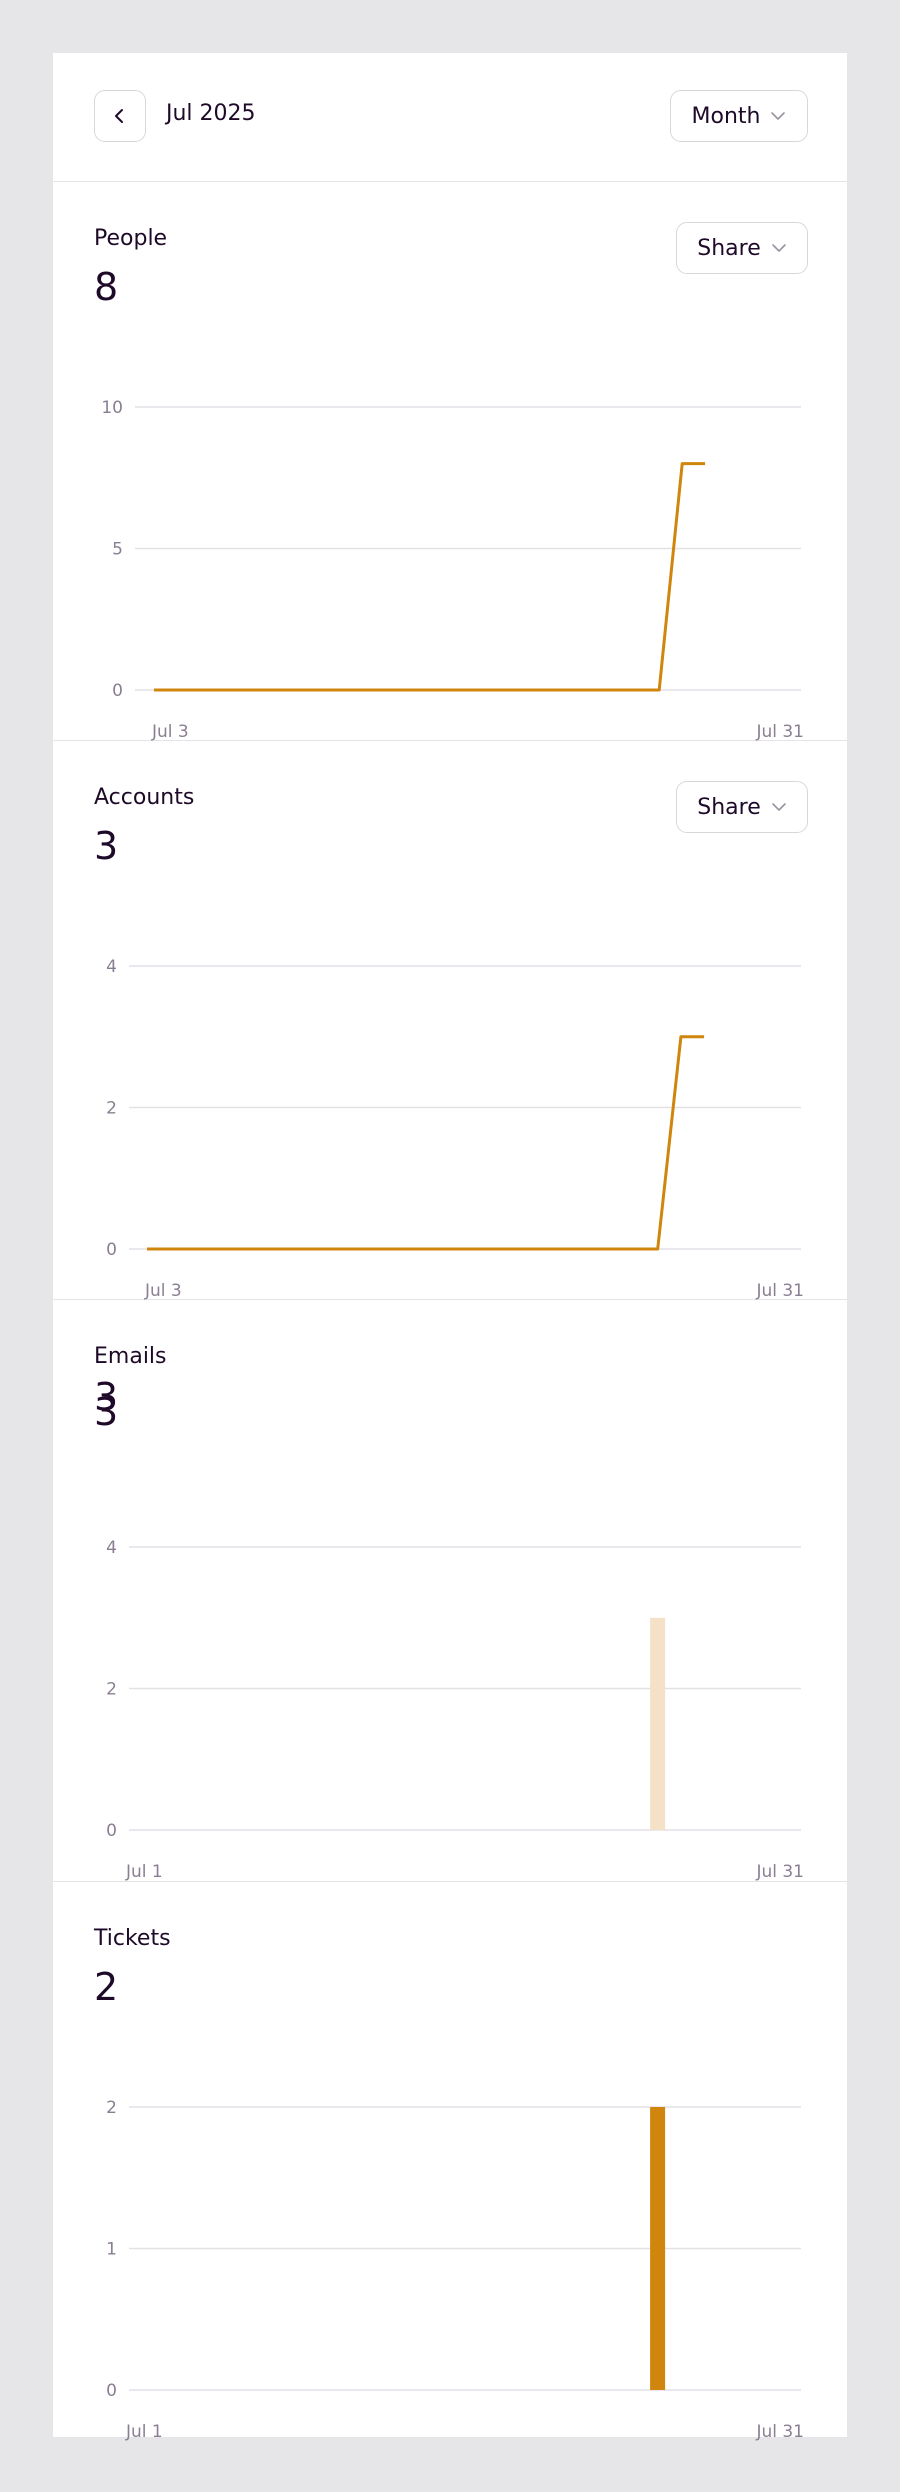  I want to click on panel-title: Accounts, so click(144, 797).